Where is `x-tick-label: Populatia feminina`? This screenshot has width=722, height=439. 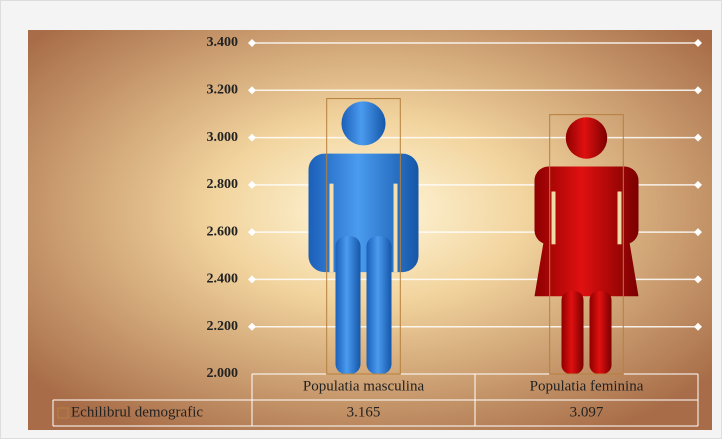 x-tick-label: Populatia feminina is located at coordinates (587, 386).